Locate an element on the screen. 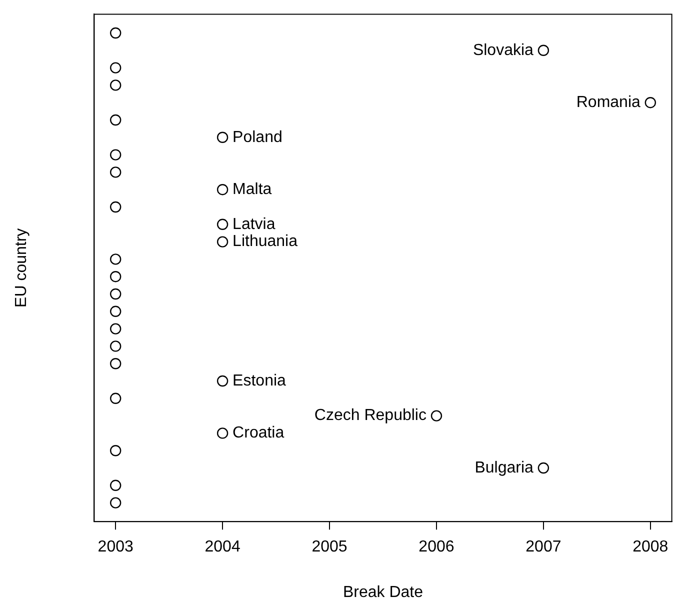 The width and height of the screenshot is (686, 614). x-tick-label: 2003 is located at coordinates (116, 547).